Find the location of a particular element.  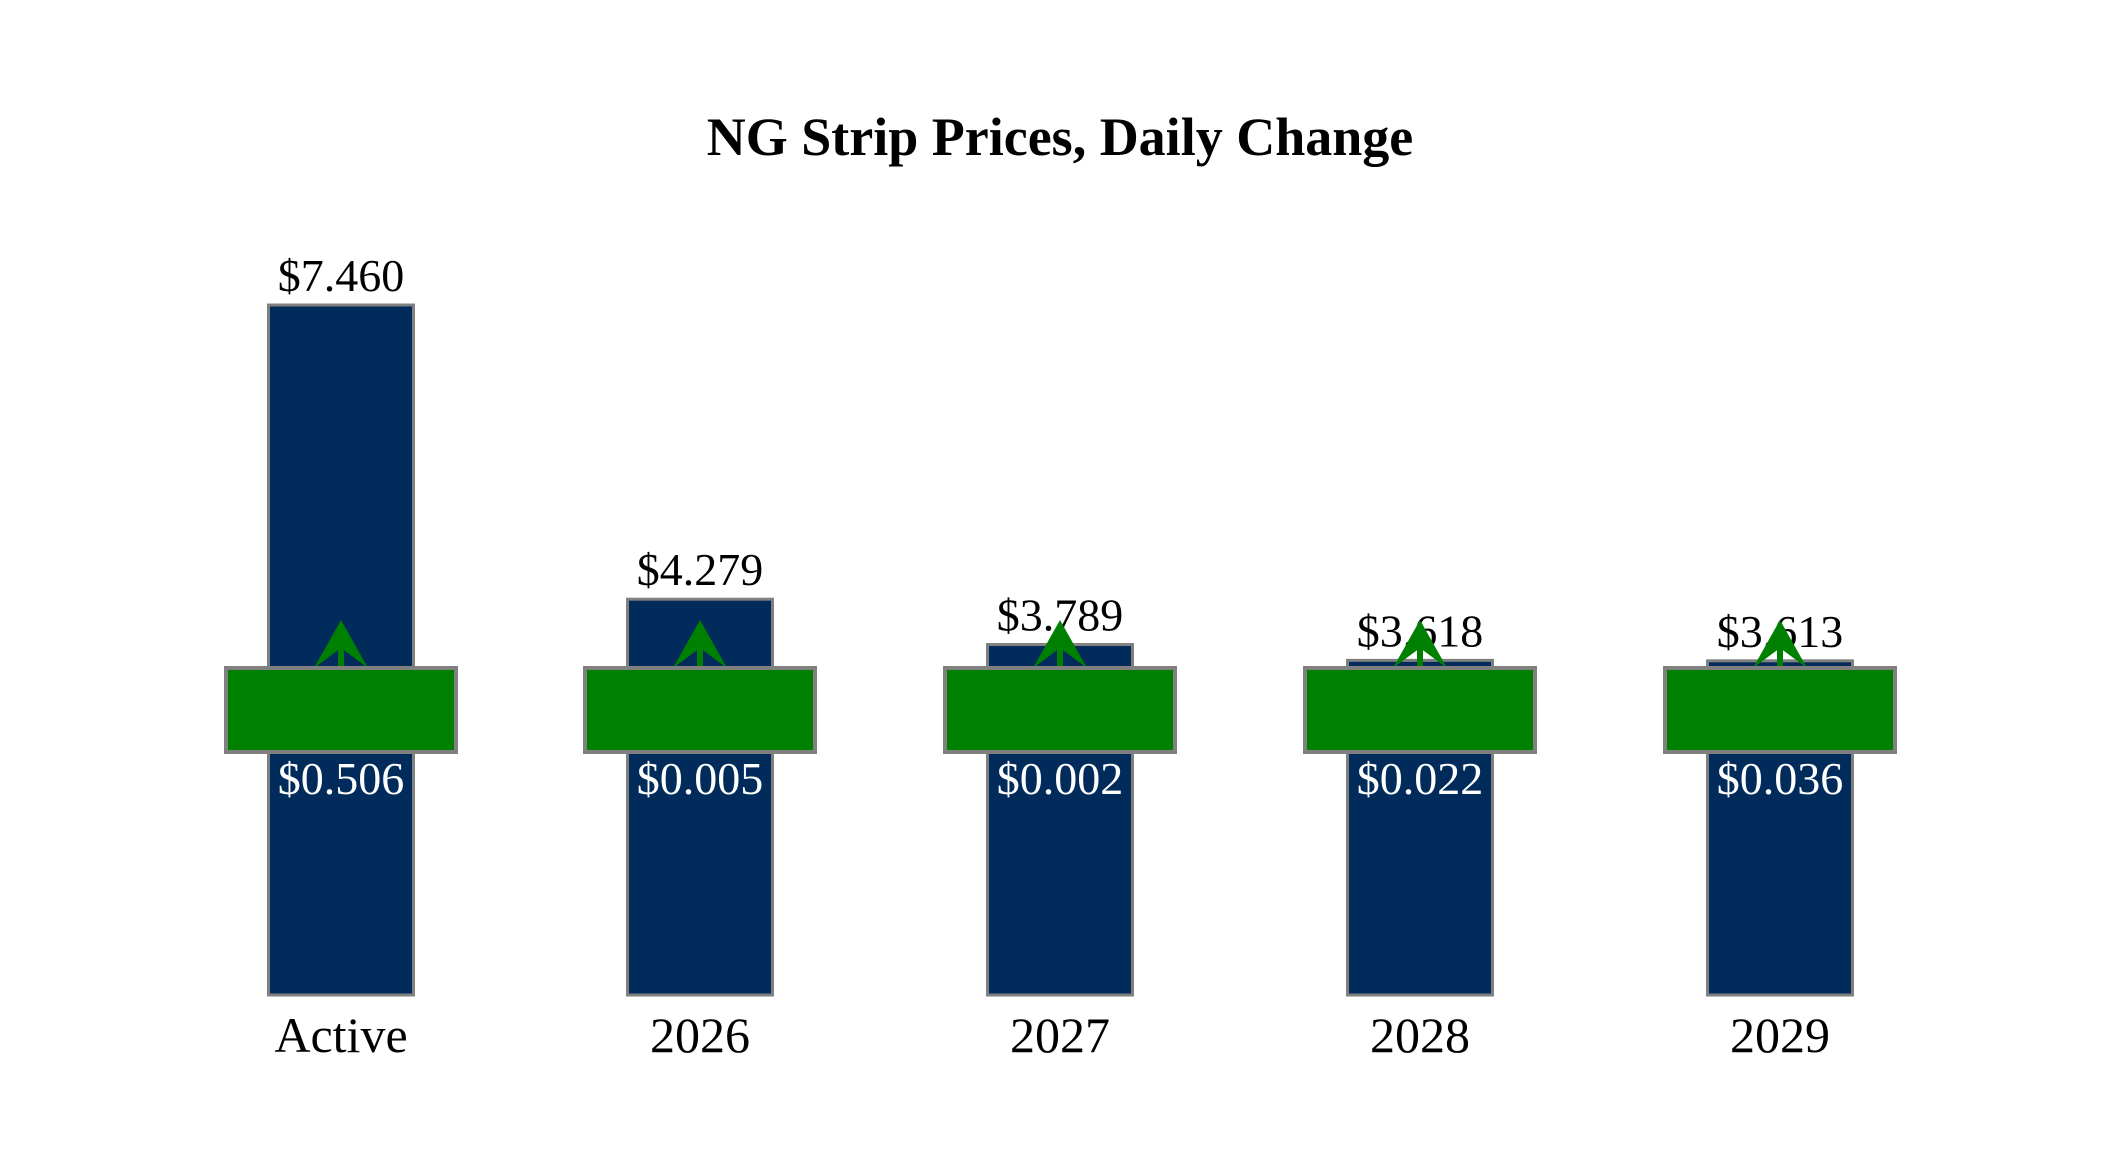

chart-title: NG Strip Prices, Daily Change is located at coordinates (1060, 137).